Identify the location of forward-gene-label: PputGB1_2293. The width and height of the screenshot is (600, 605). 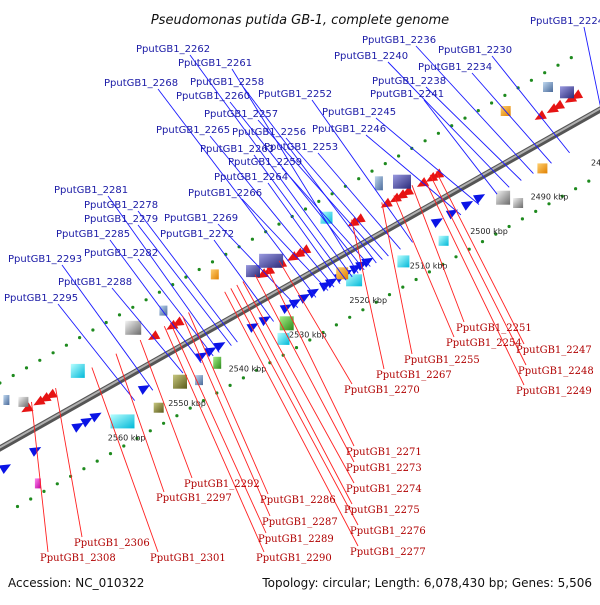
(45, 259).